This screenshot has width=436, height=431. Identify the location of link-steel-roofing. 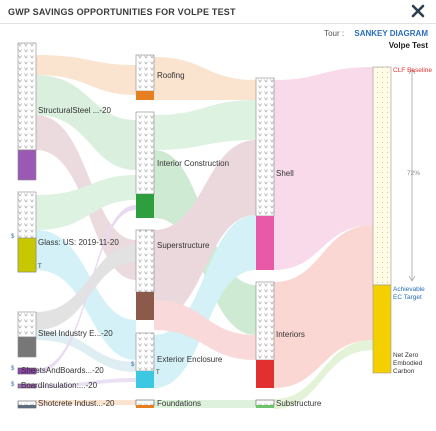
(86, 75).